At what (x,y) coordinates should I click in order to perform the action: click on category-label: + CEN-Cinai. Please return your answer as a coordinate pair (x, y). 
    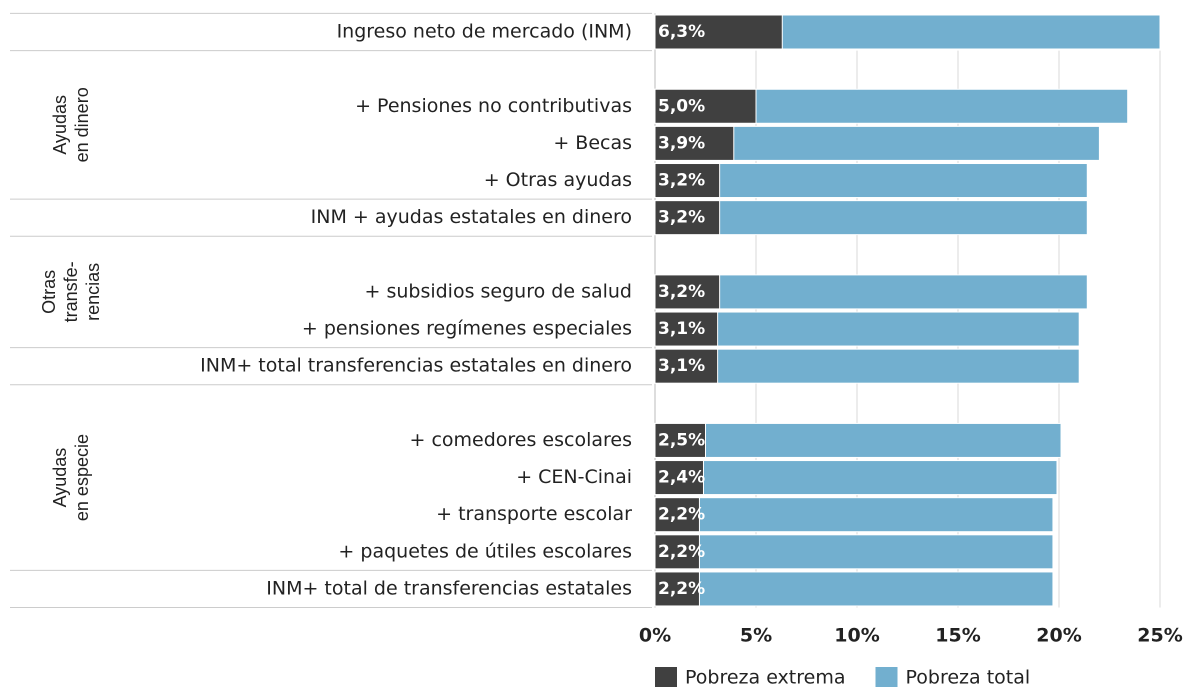
    Looking at the image, I should click on (574, 477).